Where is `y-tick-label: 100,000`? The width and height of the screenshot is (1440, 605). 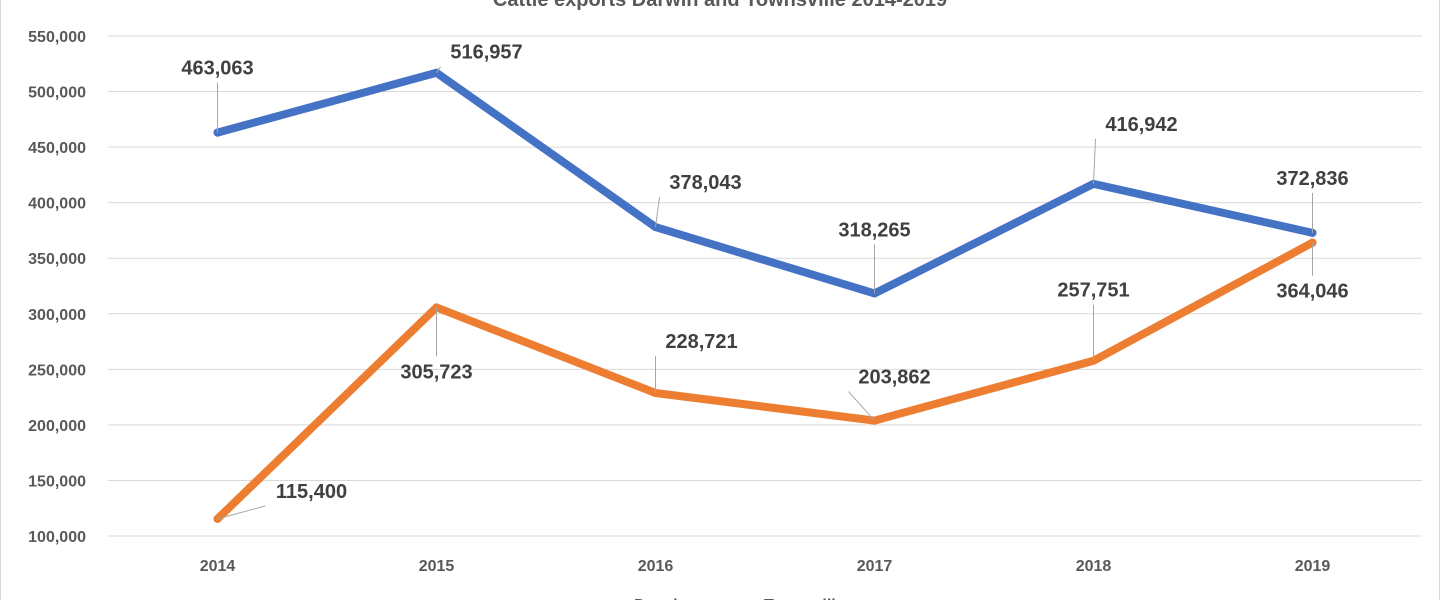
y-tick-label: 100,000 is located at coordinates (57, 537).